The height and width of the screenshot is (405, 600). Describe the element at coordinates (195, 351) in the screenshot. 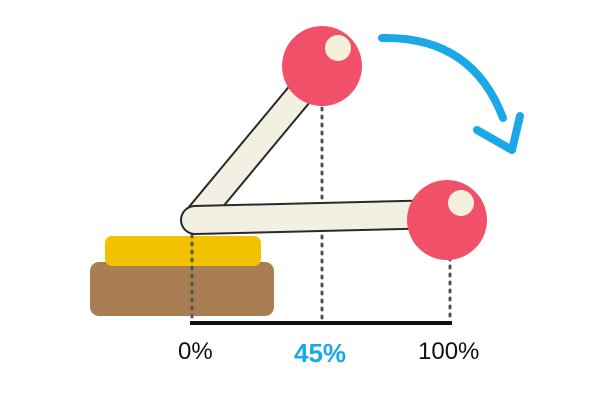

I see `scale-label-start: 0%` at that location.